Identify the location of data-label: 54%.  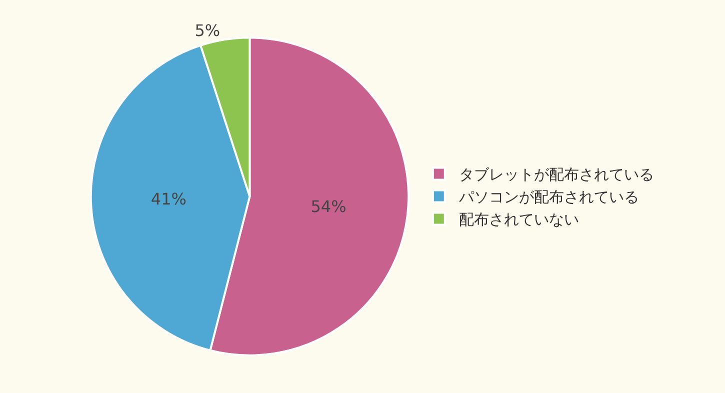
(328, 206).